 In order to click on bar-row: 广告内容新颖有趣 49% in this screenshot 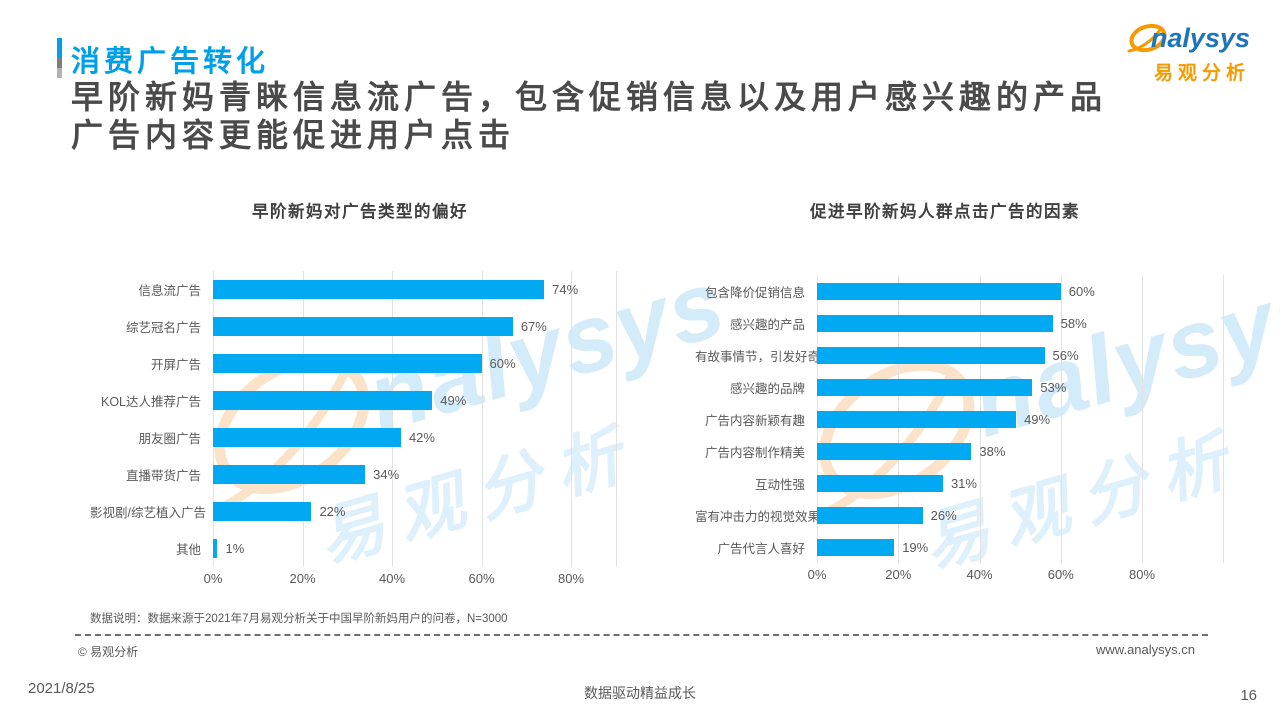, I will do `click(945, 419)`.